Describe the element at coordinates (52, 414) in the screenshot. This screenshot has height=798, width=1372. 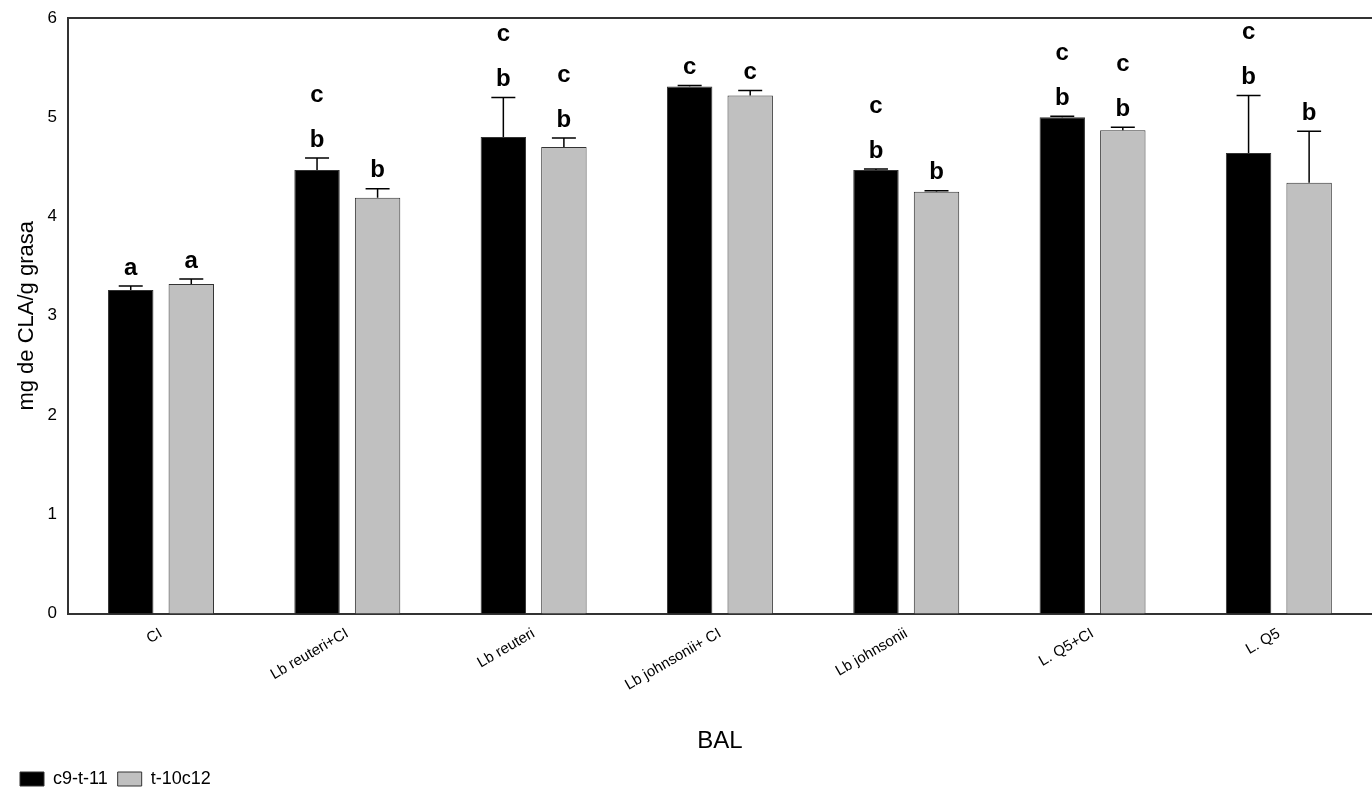
I see `y-tick-label: 2` at that location.